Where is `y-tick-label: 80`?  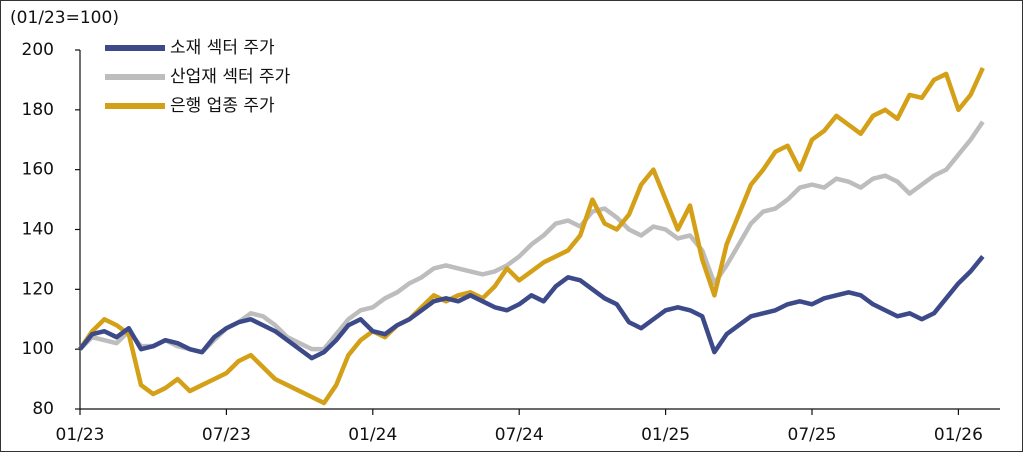 y-tick-label: 80 is located at coordinates (43, 409).